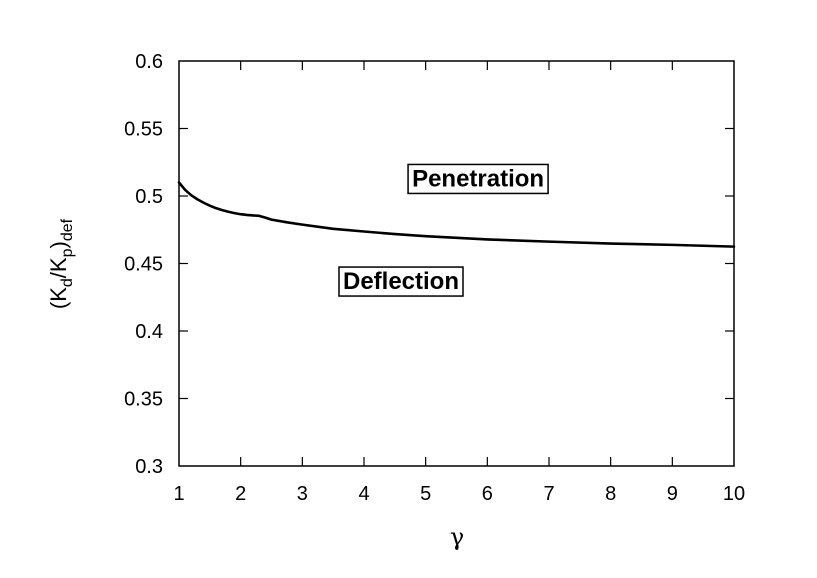 The height and width of the screenshot is (578, 817). I want to click on region-label-text: Penetration, so click(478, 178).